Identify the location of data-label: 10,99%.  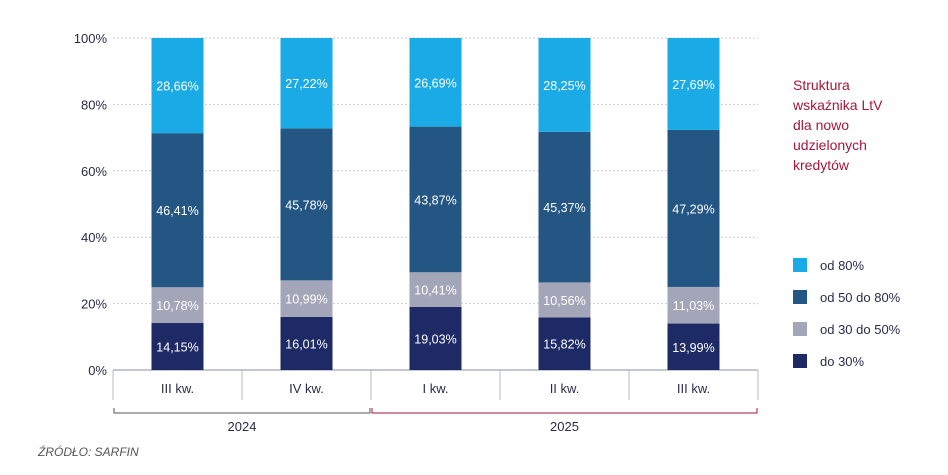
(306, 300).